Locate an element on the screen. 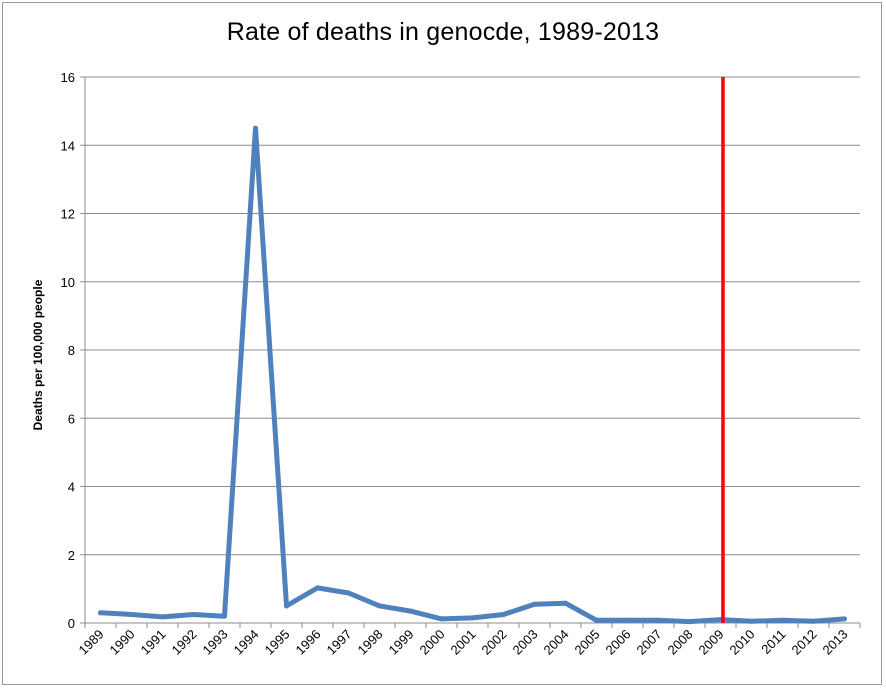 The width and height of the screenshot is (886, 689). x-tick-label: 1993 is located at coordinates (215, 642).